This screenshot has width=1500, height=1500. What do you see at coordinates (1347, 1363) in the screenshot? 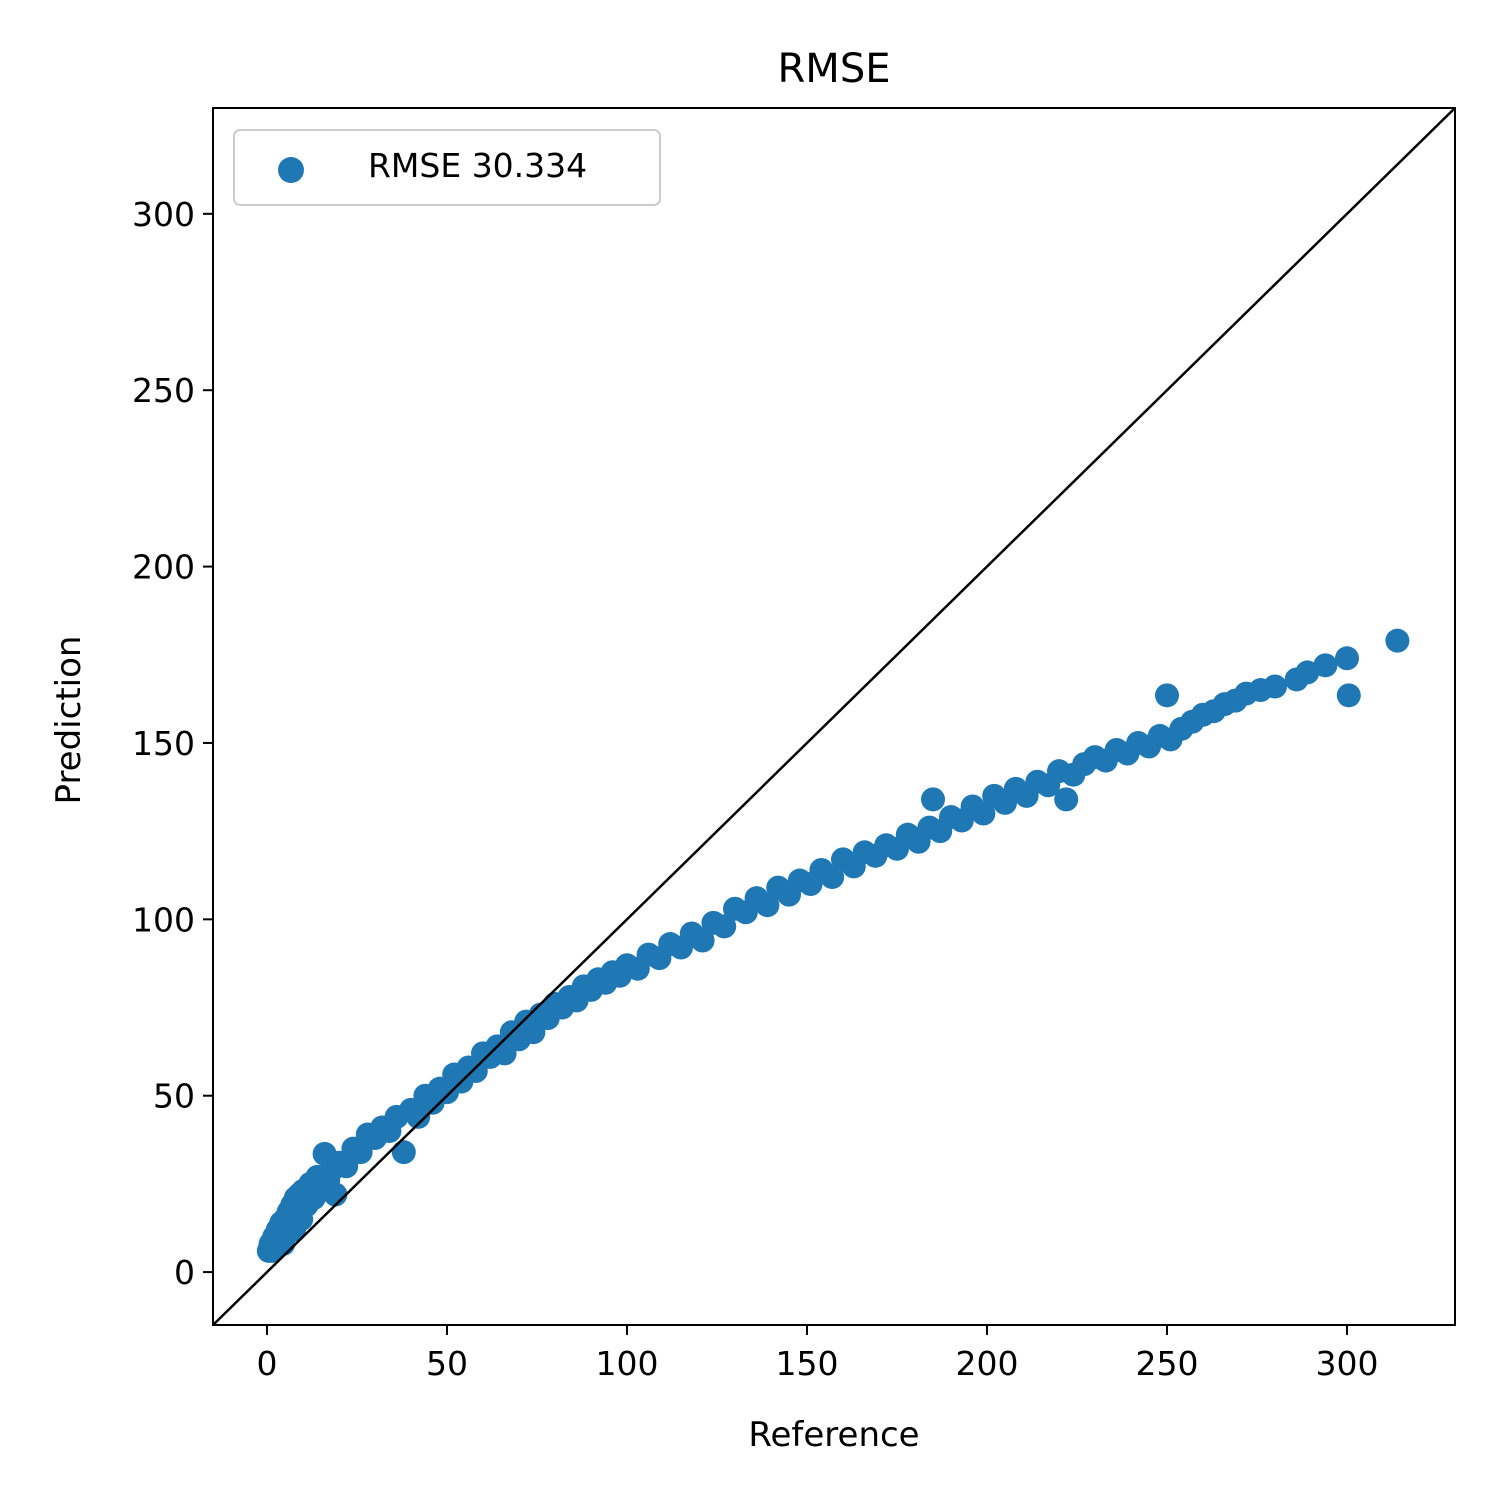
I see `x-tick-label: 300` at bounding box center [1347, 1363].